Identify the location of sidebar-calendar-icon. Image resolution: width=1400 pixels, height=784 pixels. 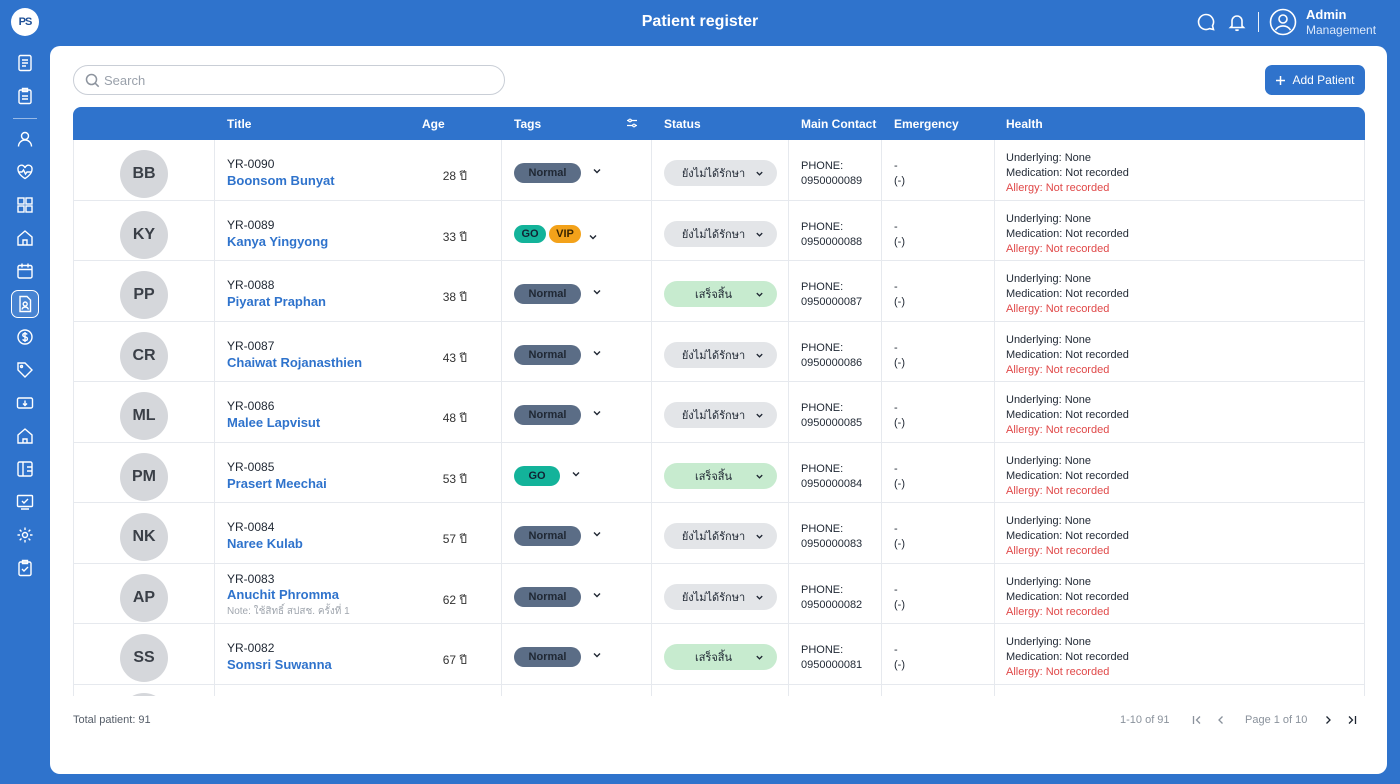
(25, 271).